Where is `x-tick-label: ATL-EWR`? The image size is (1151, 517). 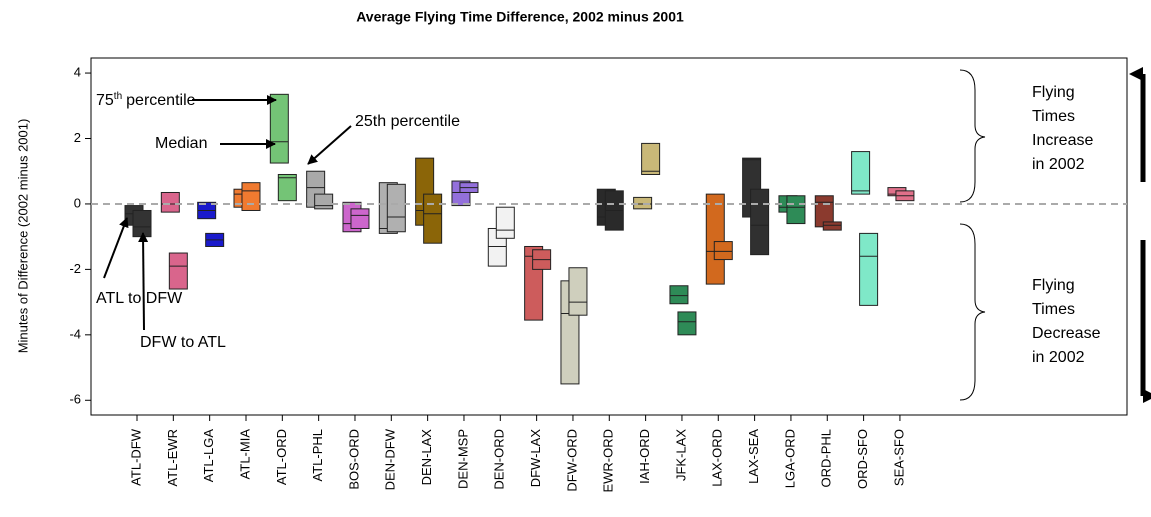 x-tick-label: ATL-EWR is located at coordinates (172, 458).